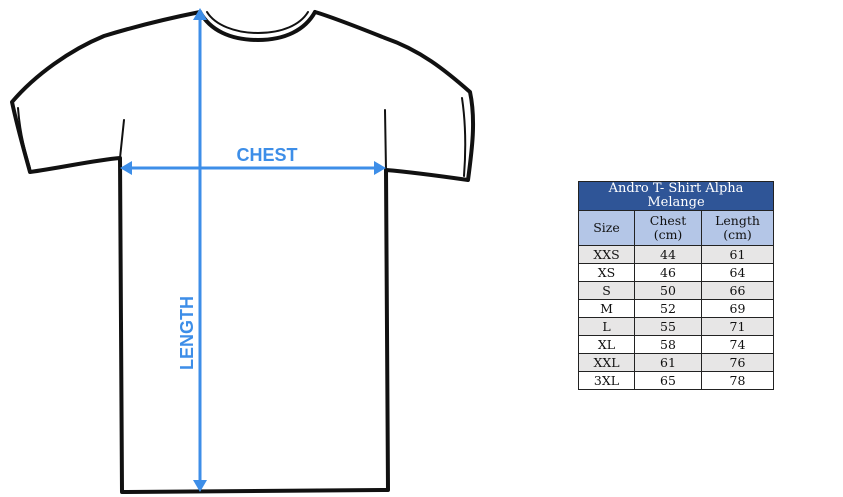 The width and height of the screenshot is (843, 497). I want to click on cell-size: XL, so click(606, 344).